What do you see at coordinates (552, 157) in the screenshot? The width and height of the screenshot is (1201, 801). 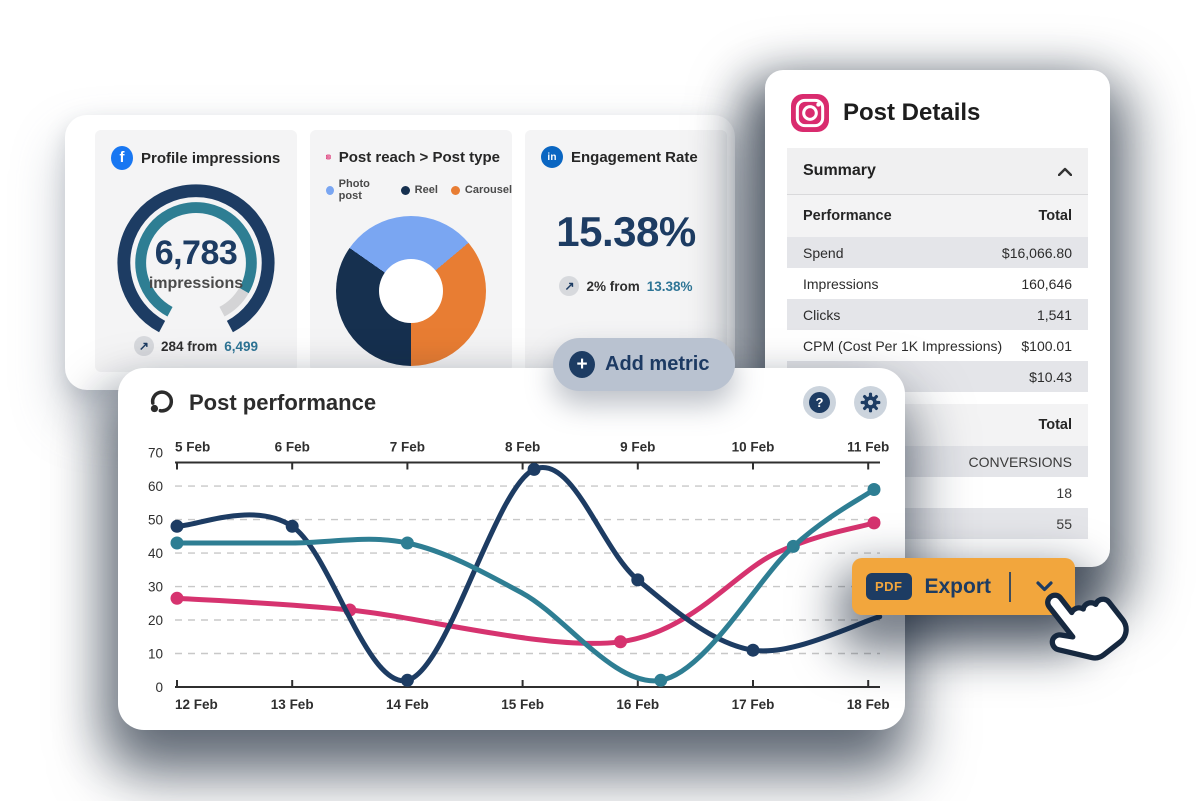 I see `linkedin-icon: in` at bounding box center [552, 157].